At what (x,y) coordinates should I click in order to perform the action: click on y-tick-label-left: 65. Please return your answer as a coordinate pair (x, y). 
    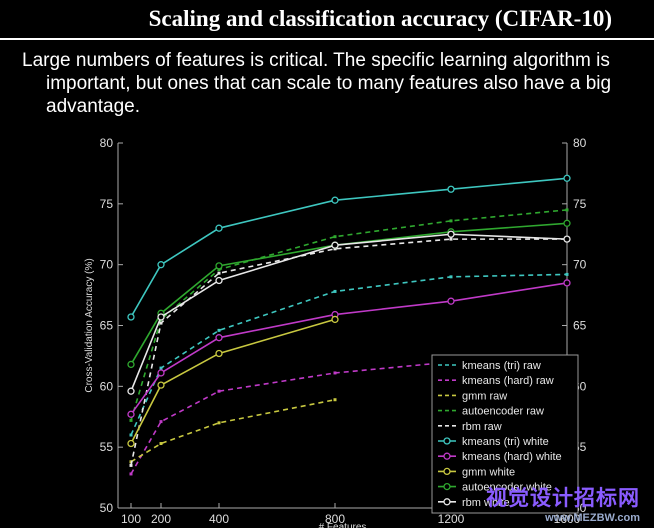
    Looking at the image, I should click on (107, 326).